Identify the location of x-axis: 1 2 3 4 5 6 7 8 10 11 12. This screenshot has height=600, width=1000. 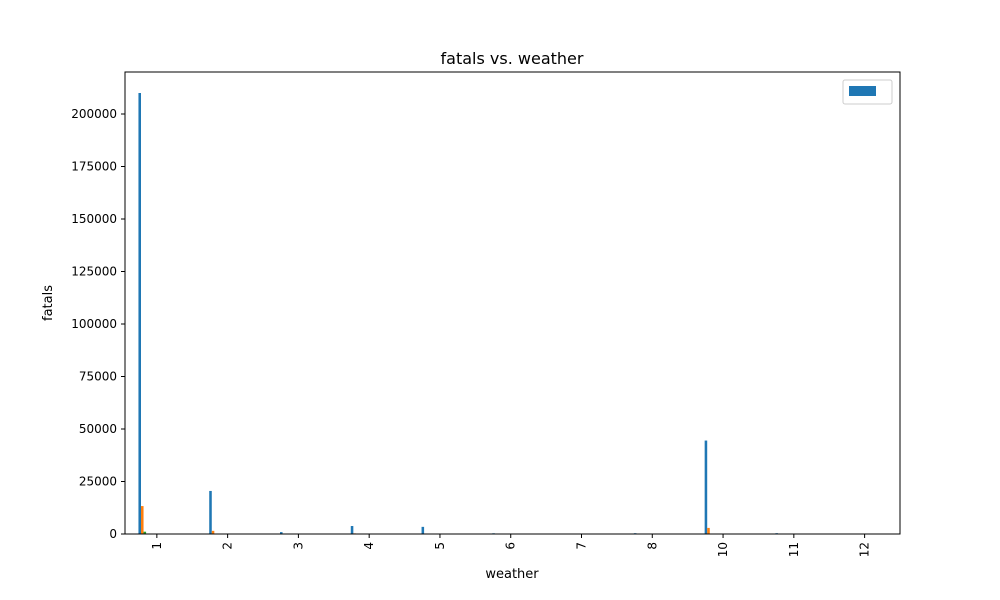
(511, 545).